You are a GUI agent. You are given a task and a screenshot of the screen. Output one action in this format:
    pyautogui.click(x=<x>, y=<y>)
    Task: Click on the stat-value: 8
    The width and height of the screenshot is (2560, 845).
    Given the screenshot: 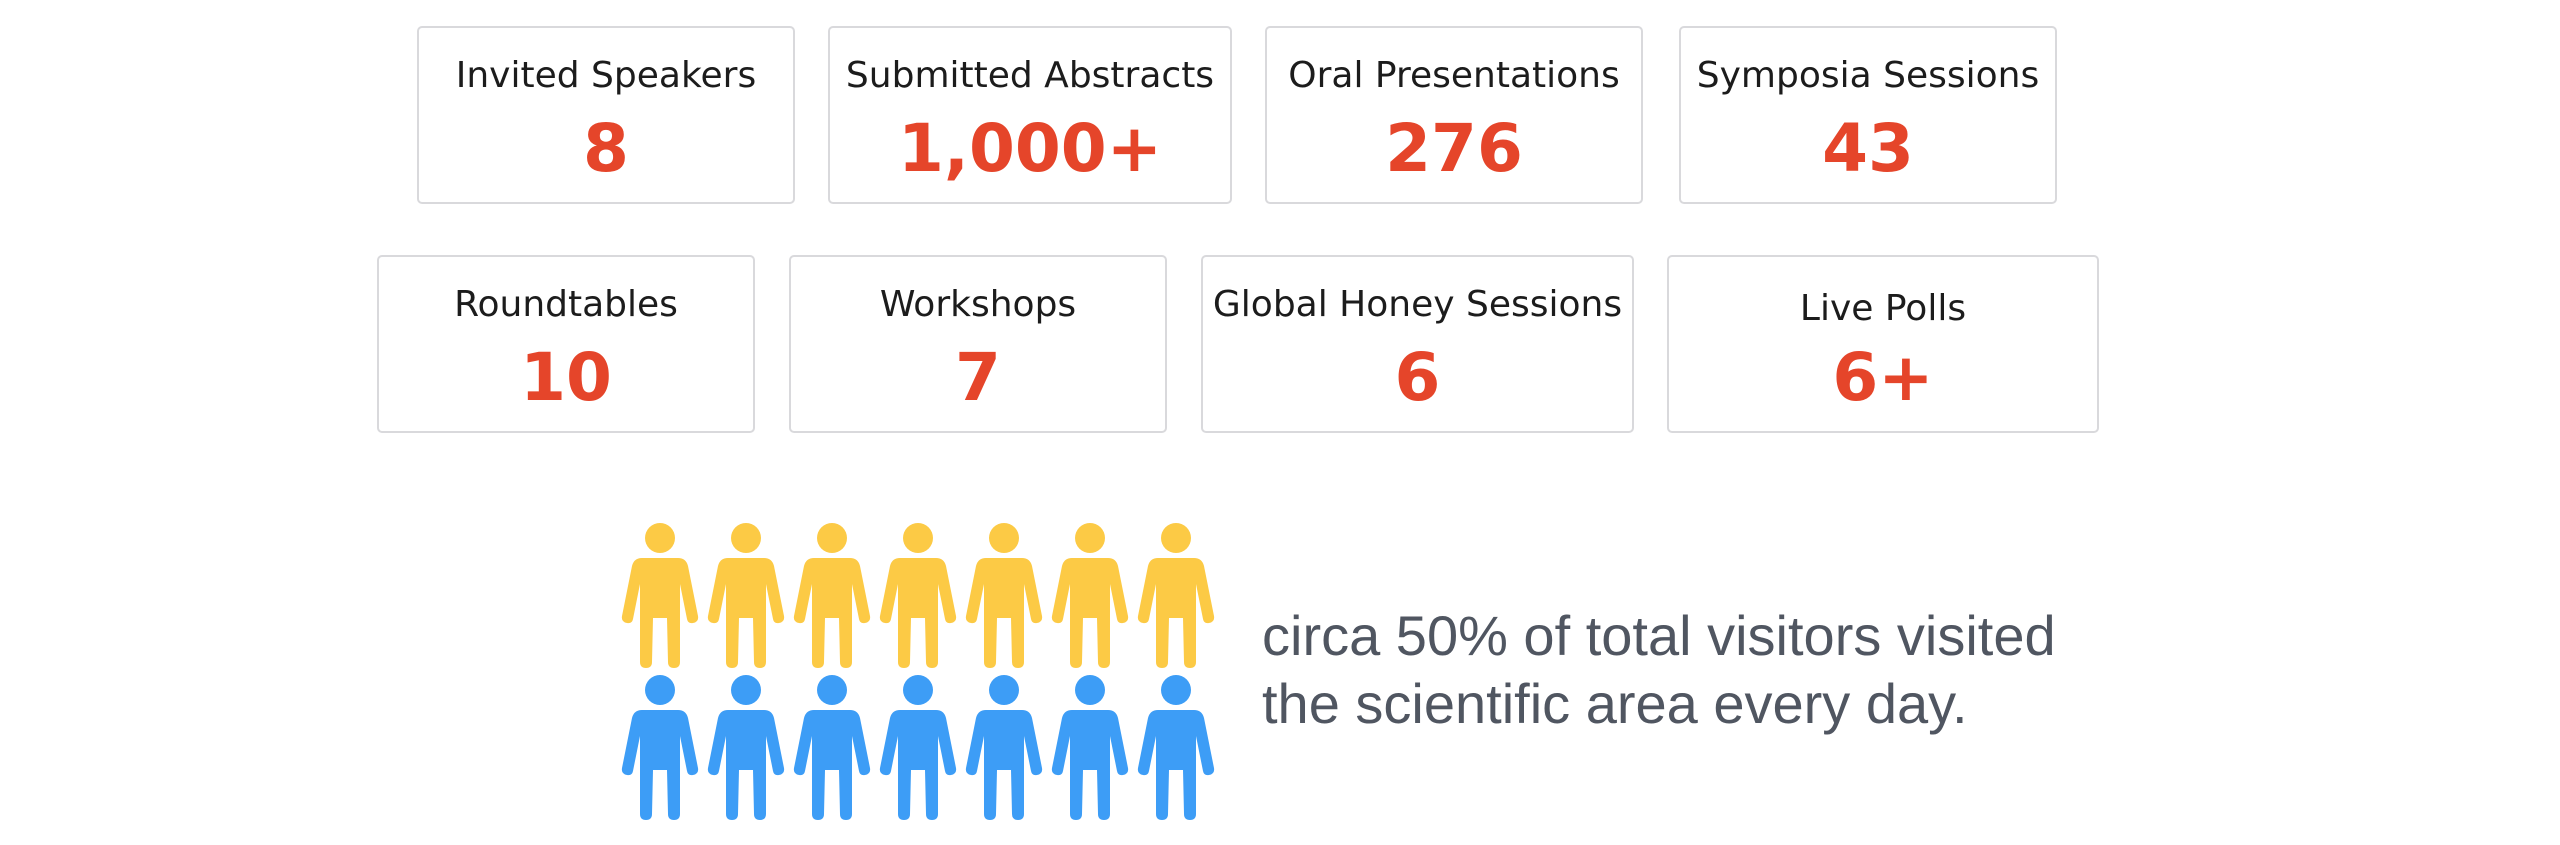 What is the action you would take?
    pyautogui.click(x=606, y=148)
    